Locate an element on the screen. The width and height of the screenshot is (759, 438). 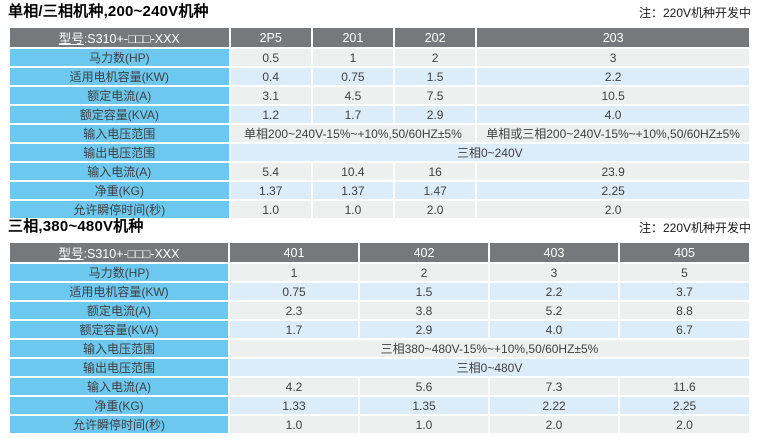
value-cell: 1.37 is located at coordinates (353, 190).